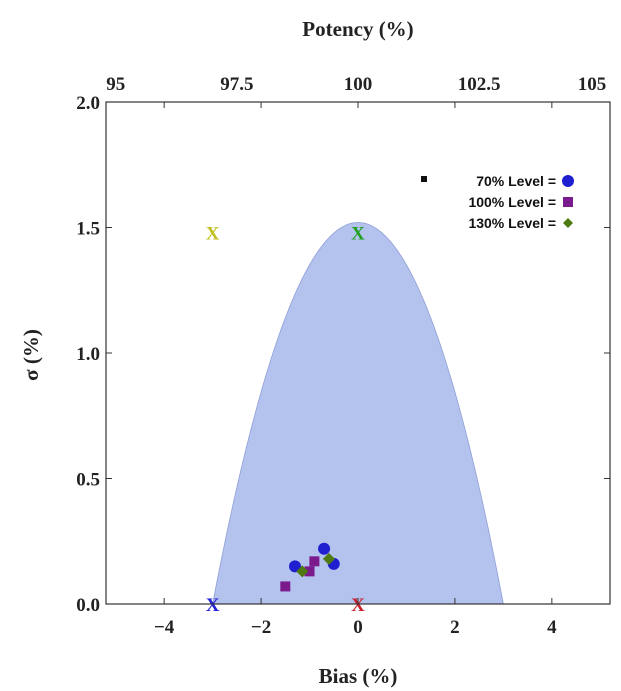 This screenshot has width=621, height=691. I want to click on x-tick-label: 2, so click(455, 627).